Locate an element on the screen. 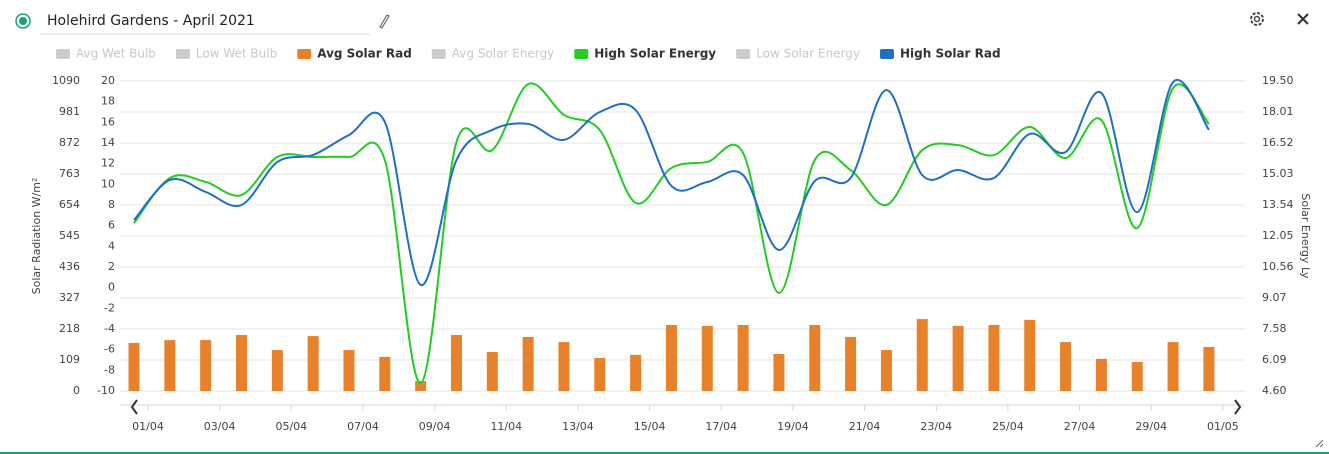  legend-item: High Solar Energy is located at coordinates (645, 54).